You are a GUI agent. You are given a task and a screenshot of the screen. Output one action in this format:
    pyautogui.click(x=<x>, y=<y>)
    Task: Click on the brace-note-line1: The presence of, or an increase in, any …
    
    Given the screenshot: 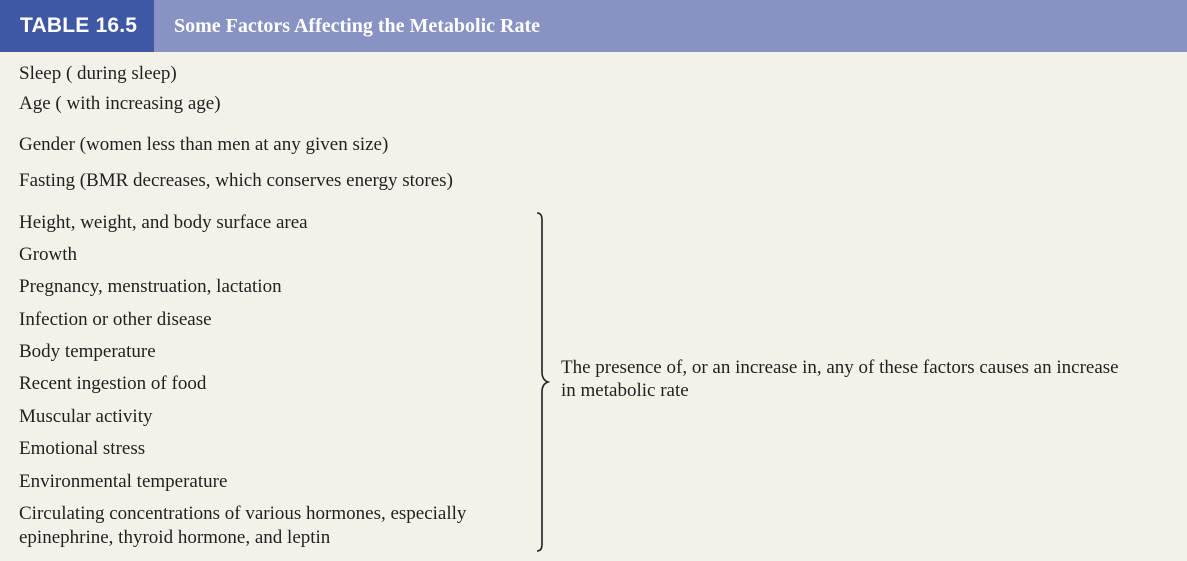 What is the action you would take?
    pyautogui.click(x=840, y=367)
    